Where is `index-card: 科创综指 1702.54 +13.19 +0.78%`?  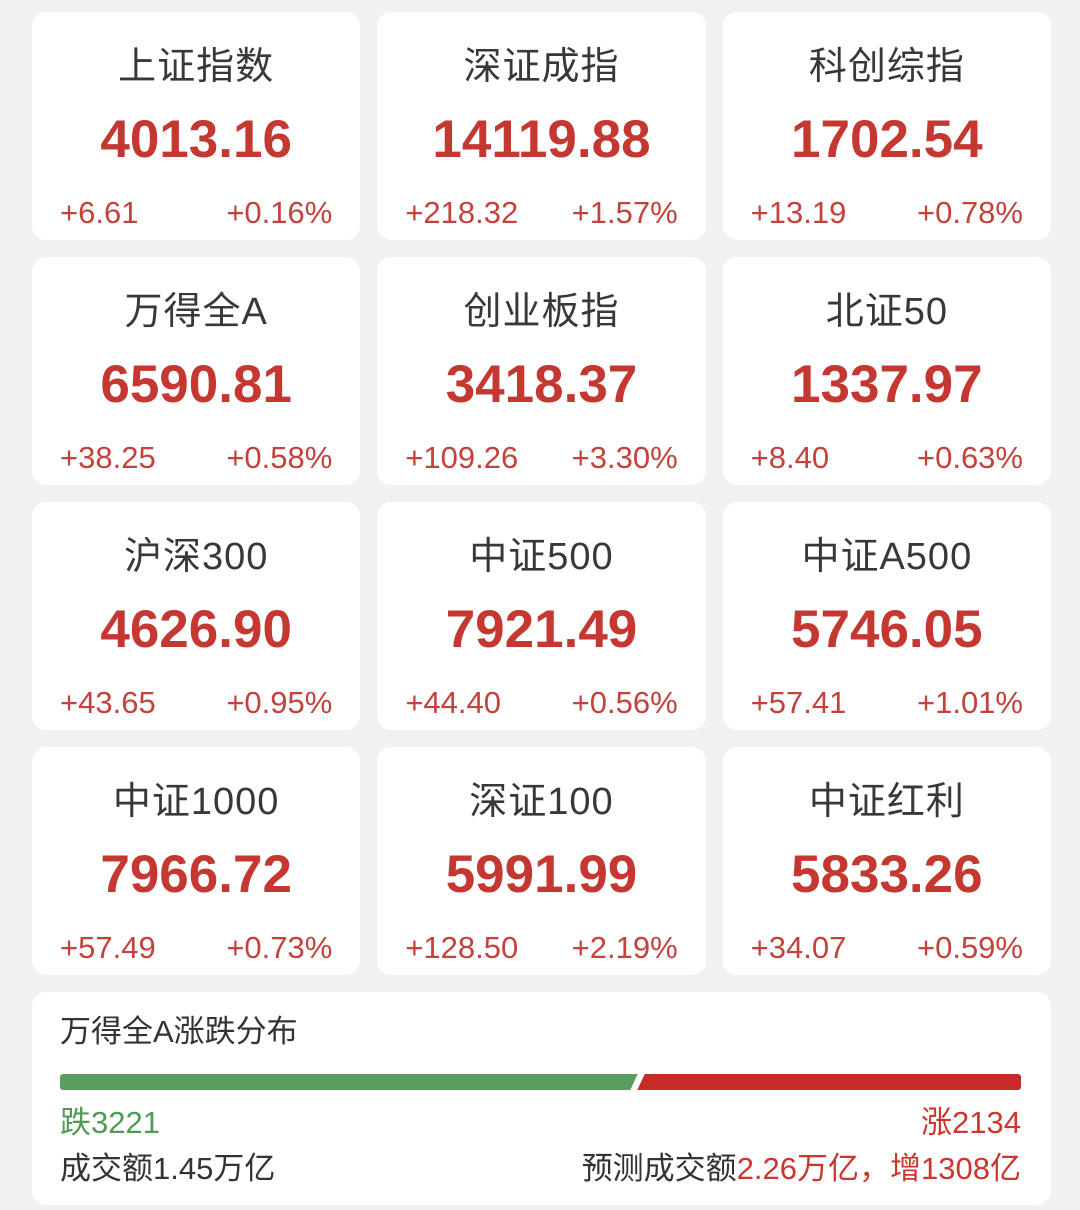
index-card: 科创综指 1702.54 +13.19 +0.78% is located at coordinates (886, 126).